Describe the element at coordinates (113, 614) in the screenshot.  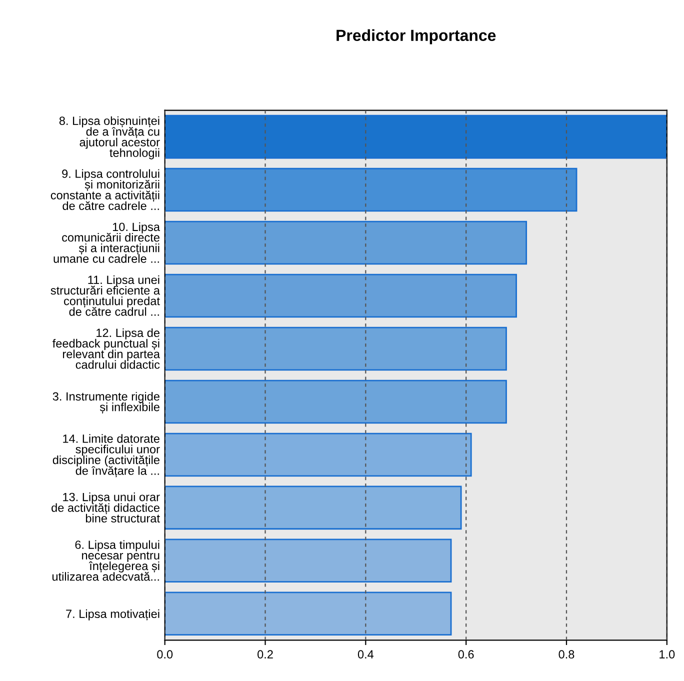
I see `y-tick-label: 7. Lipsa motivației` at that location.